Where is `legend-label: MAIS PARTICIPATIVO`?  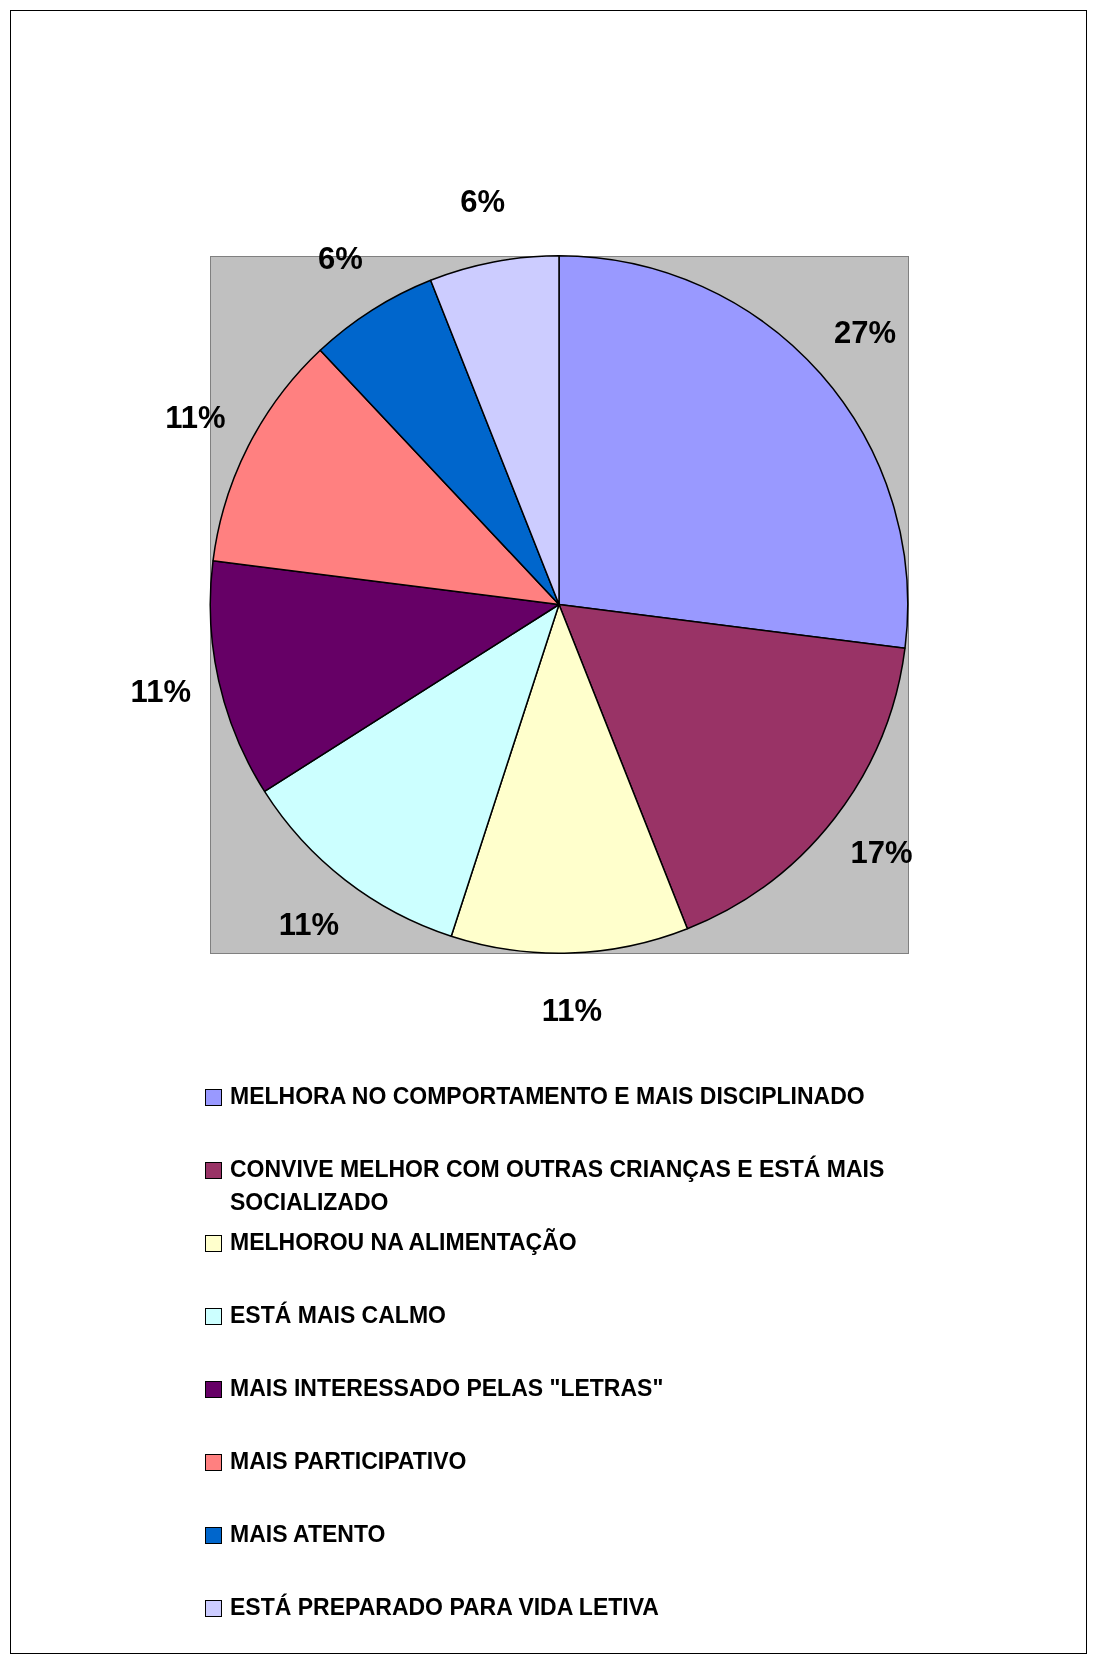
legend-label: MAIS PARTICIPATIVO is located at coordinates (348, 1461).